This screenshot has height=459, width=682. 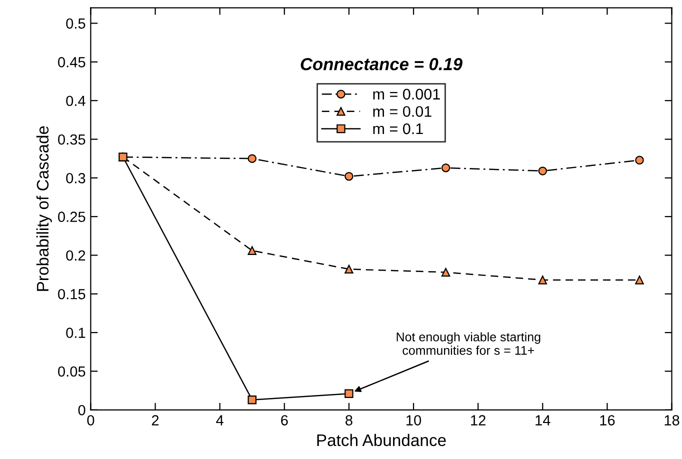 What do you see at coordinates (284, 420) in the screenshot?
I see `x-tick-label: 6` at bounding box center [284, 420].